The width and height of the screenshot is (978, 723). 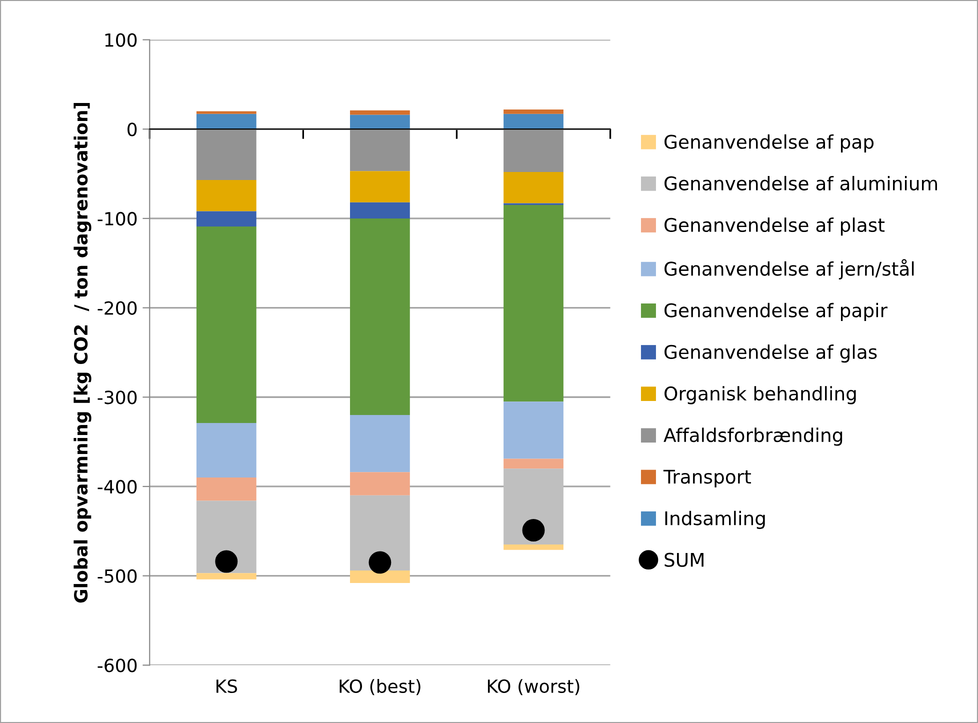 I want to click on legend-label: Genanvendelse af glas, so click(x=770, y=353).